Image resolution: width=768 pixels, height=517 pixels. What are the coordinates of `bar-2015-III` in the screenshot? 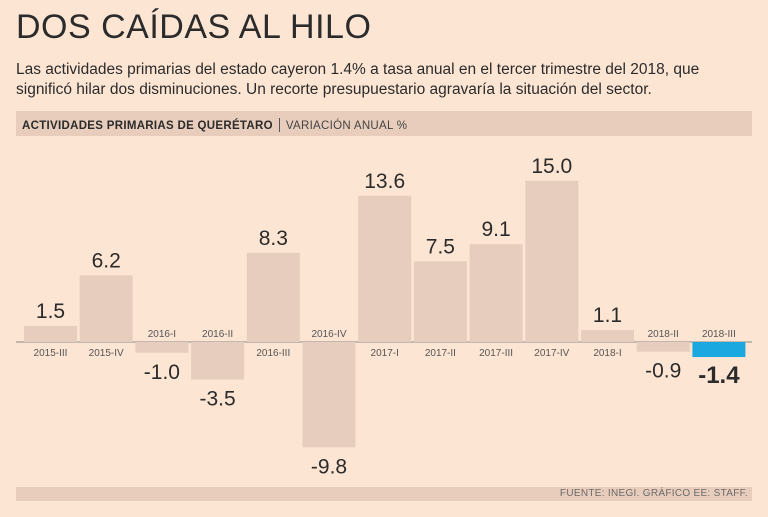 It's located at (50, 333).